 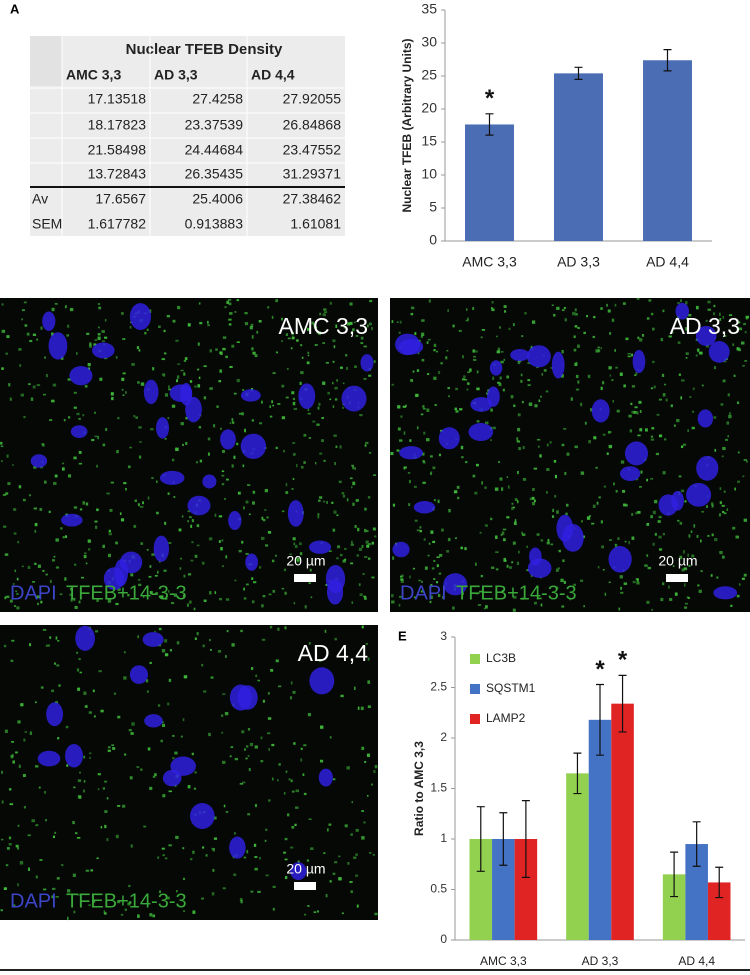 What do you see at coordinates (214, 150) in the screenshot?
I see `table-cell: 24.44684` at bounding box center [214, 150].